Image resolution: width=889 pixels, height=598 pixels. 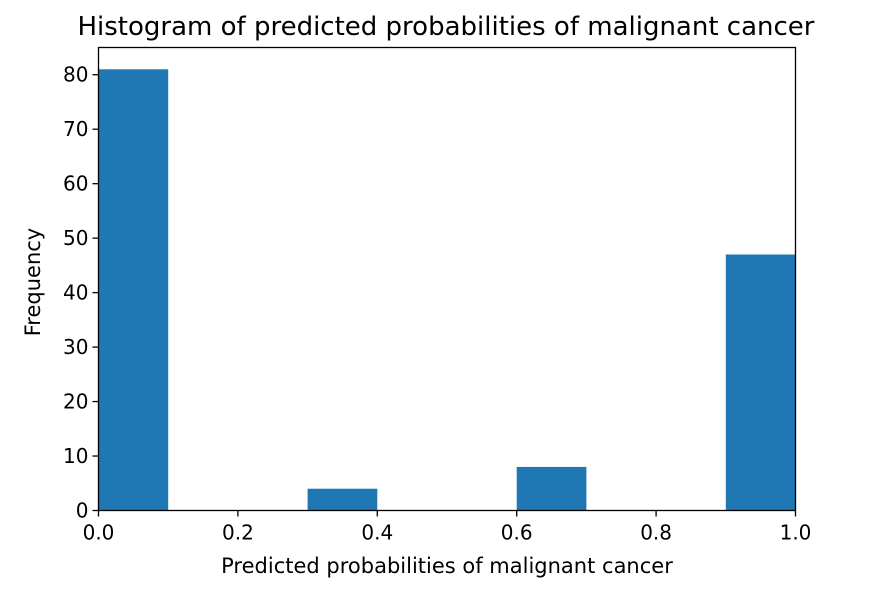 What do you see at coordinates (82, 511) in the screenshot?
I see `y-tick-label: 0` at bounding box center [82, 511].